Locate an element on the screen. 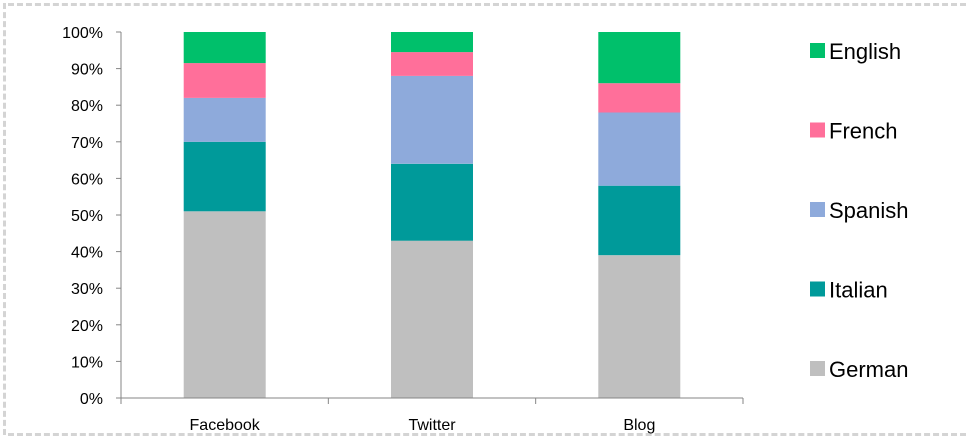 The image size is (967, 438). bar-twitter-italian is located at coordinates (432, 202).